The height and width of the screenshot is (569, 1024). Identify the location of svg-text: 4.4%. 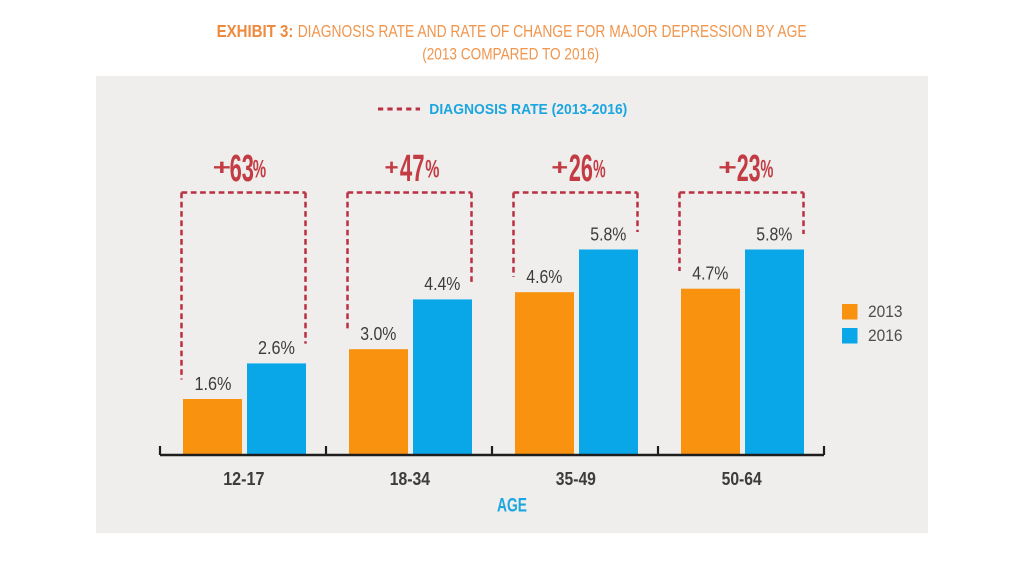
(442, 283).